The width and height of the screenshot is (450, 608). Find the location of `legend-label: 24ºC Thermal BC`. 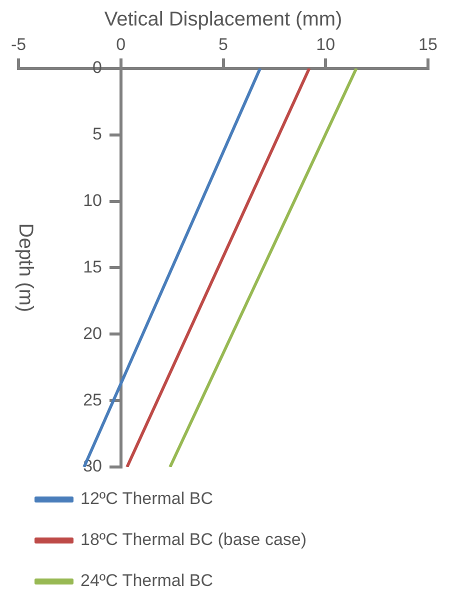

legend-label: 24ºC Thermal BC is located at coordinates (146, 580).